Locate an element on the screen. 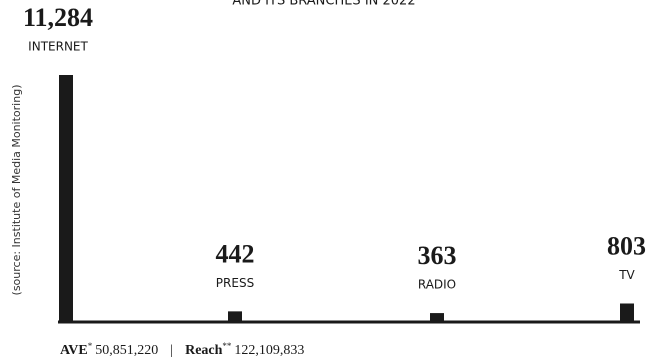 The width and height of the screenshot is (649, 360). category-label: INTERNET is located at coordinates (58, 47).